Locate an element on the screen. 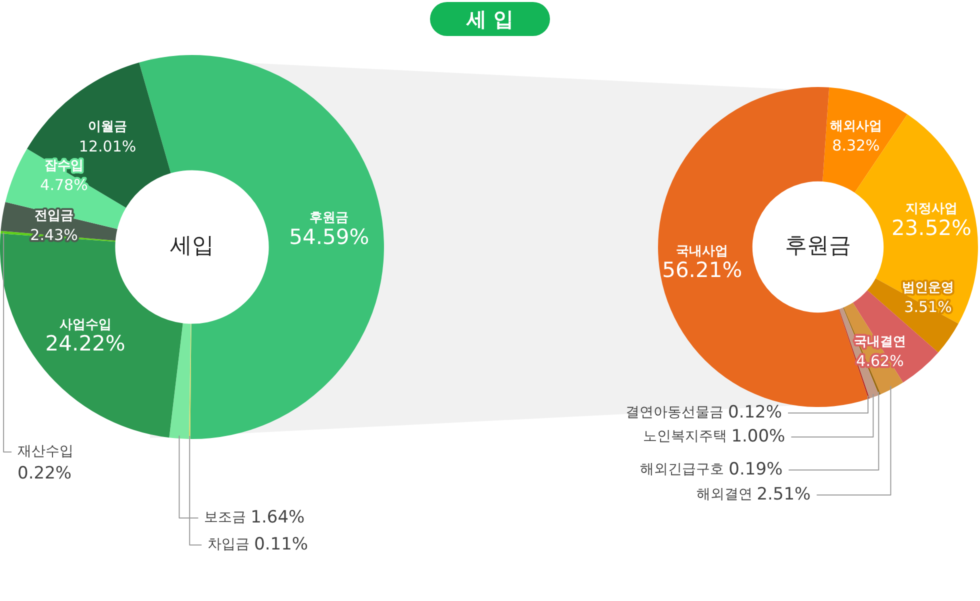 The image size is (980, 601). slice-label: 노인복지주택 is located at coordinates (684, 436).